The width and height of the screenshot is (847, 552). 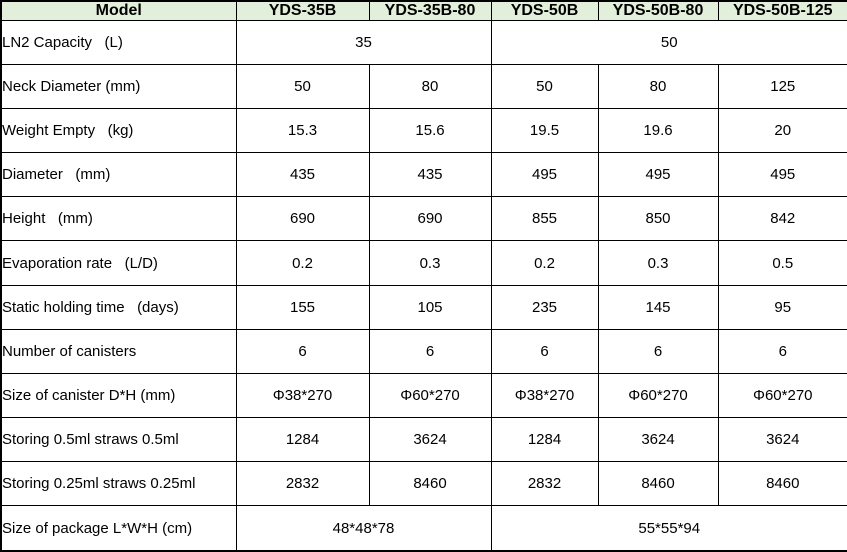 I want to click on row-label: Static holding time (days), so click(x=118, y=307).